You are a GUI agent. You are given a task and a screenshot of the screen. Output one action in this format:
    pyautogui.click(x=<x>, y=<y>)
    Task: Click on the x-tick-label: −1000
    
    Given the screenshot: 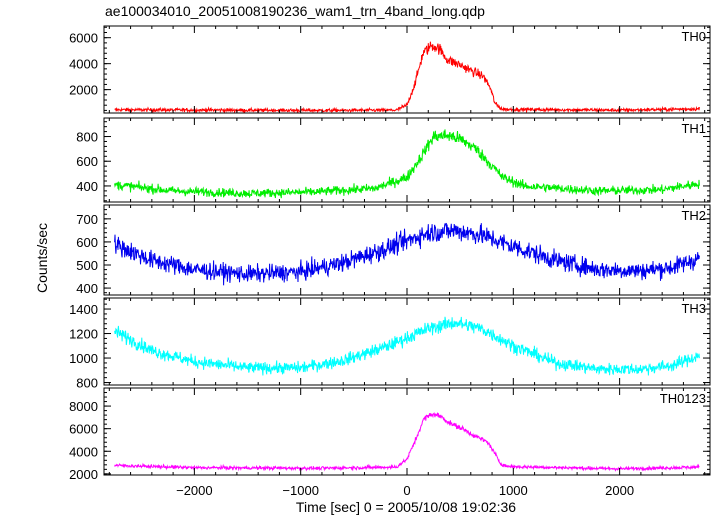 What is the action you would take?
    pyautogui.click(x=300, y=490)
    